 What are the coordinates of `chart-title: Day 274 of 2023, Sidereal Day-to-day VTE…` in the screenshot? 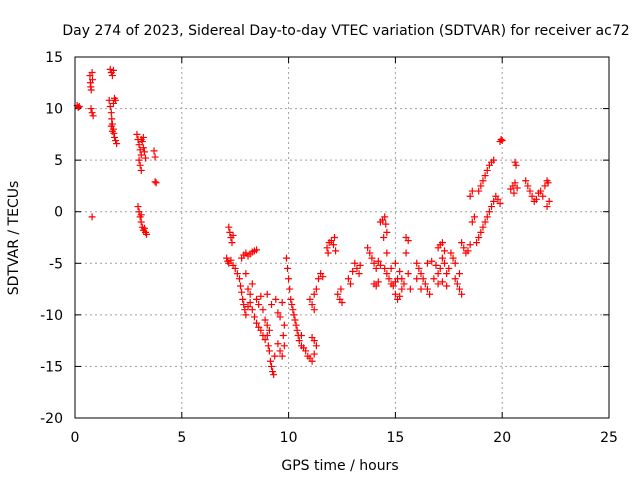 It's located at (345, 31).